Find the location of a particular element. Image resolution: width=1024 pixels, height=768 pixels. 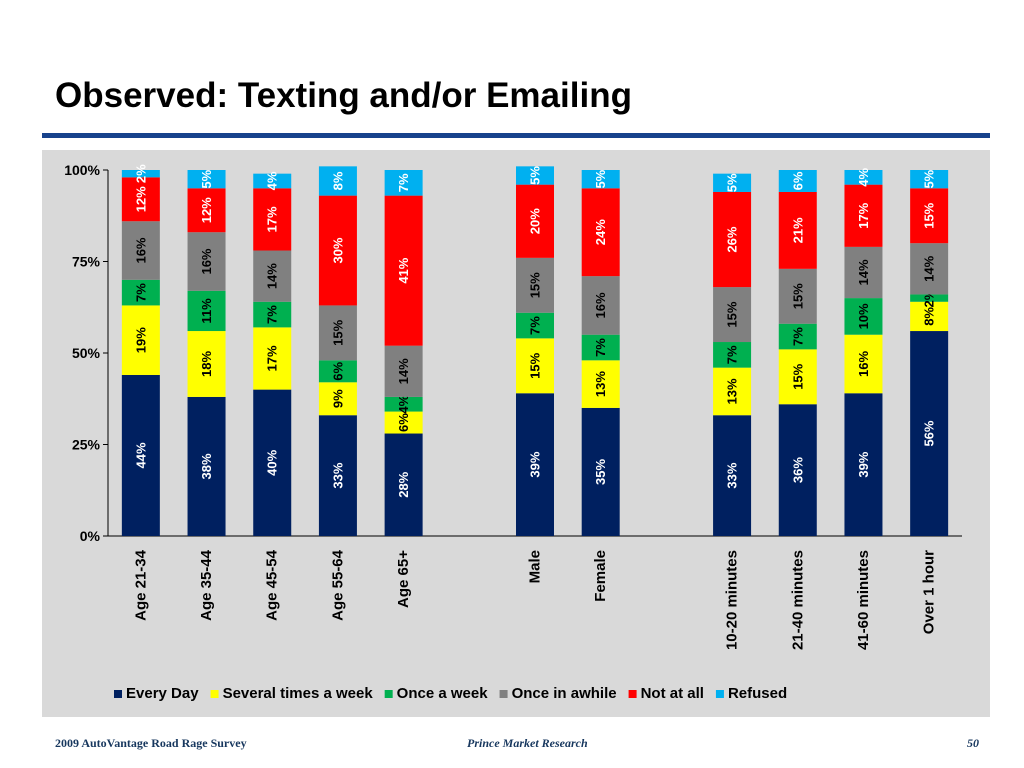

legend-item-refused: Refused is located at coordinates (751, 693).